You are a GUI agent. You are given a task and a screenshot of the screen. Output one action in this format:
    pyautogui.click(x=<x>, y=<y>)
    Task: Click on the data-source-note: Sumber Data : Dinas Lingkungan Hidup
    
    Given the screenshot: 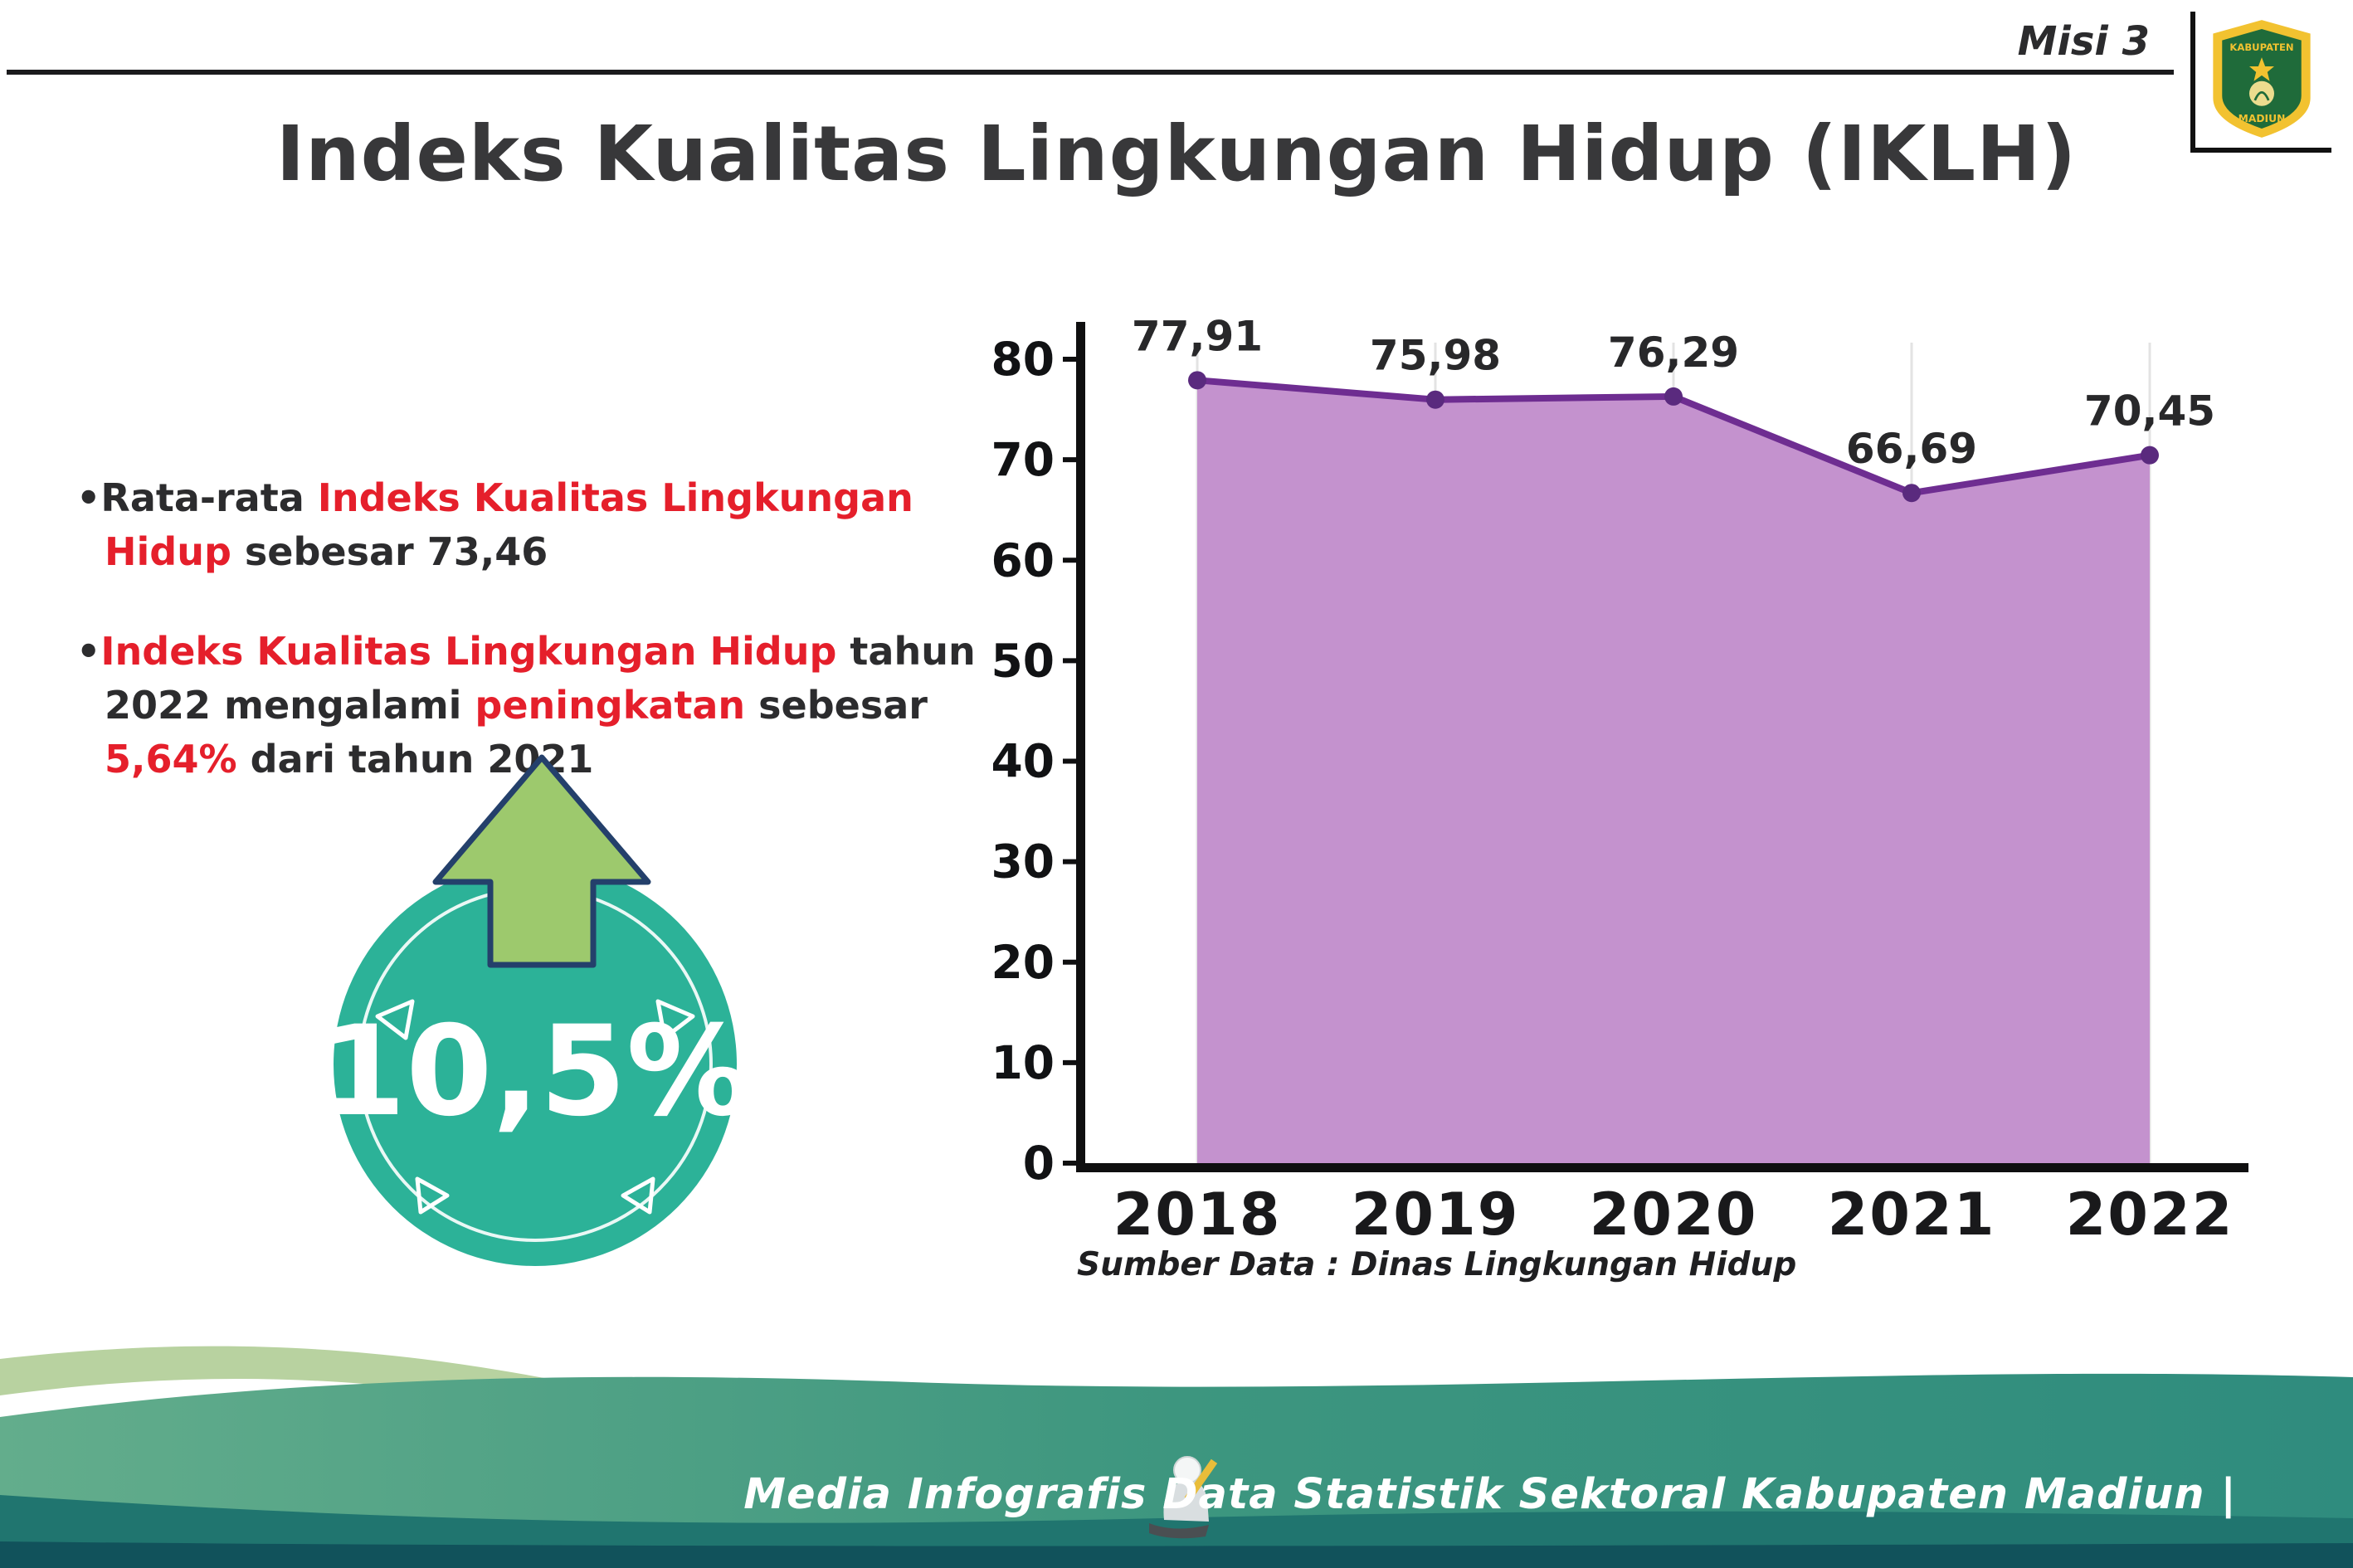 What is the action you would take?
    pyautogui.click(x=1437, y=1264)
    